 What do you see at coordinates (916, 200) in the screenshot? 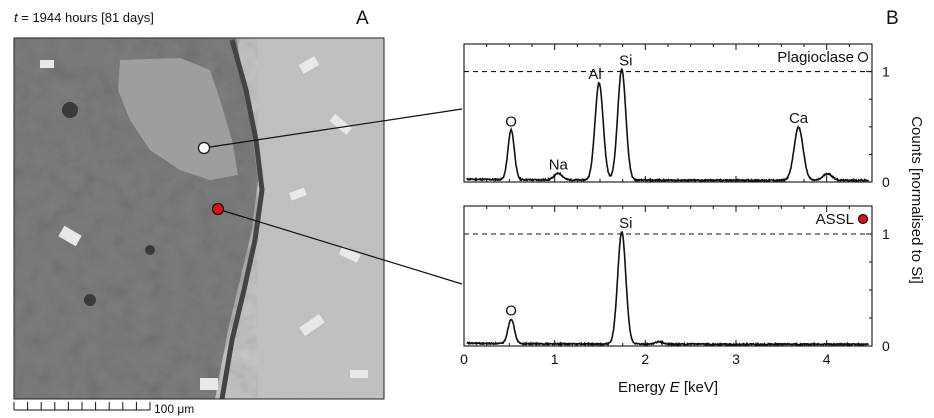
I see `y-axis-label: Counts [normalised to Si]` at bounding box center [916, 200].